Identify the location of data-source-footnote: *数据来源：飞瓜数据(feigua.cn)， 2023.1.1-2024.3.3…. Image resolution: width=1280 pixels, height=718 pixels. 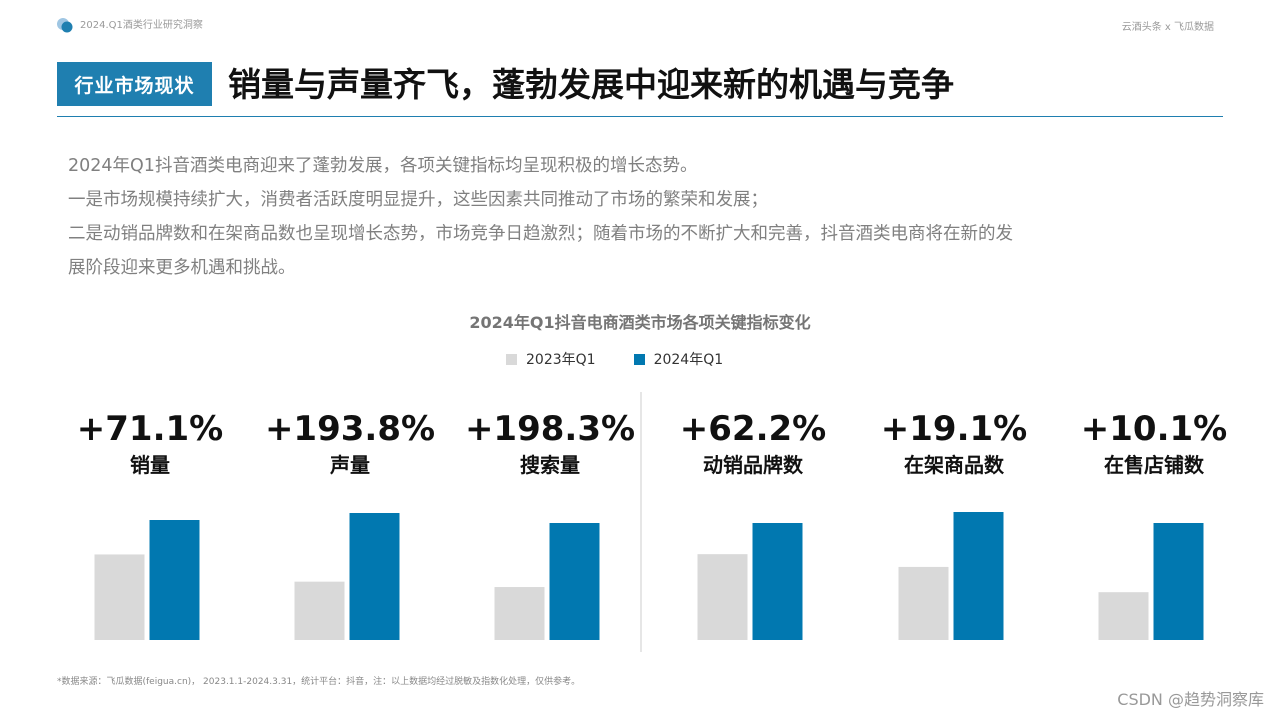
(319, 682).